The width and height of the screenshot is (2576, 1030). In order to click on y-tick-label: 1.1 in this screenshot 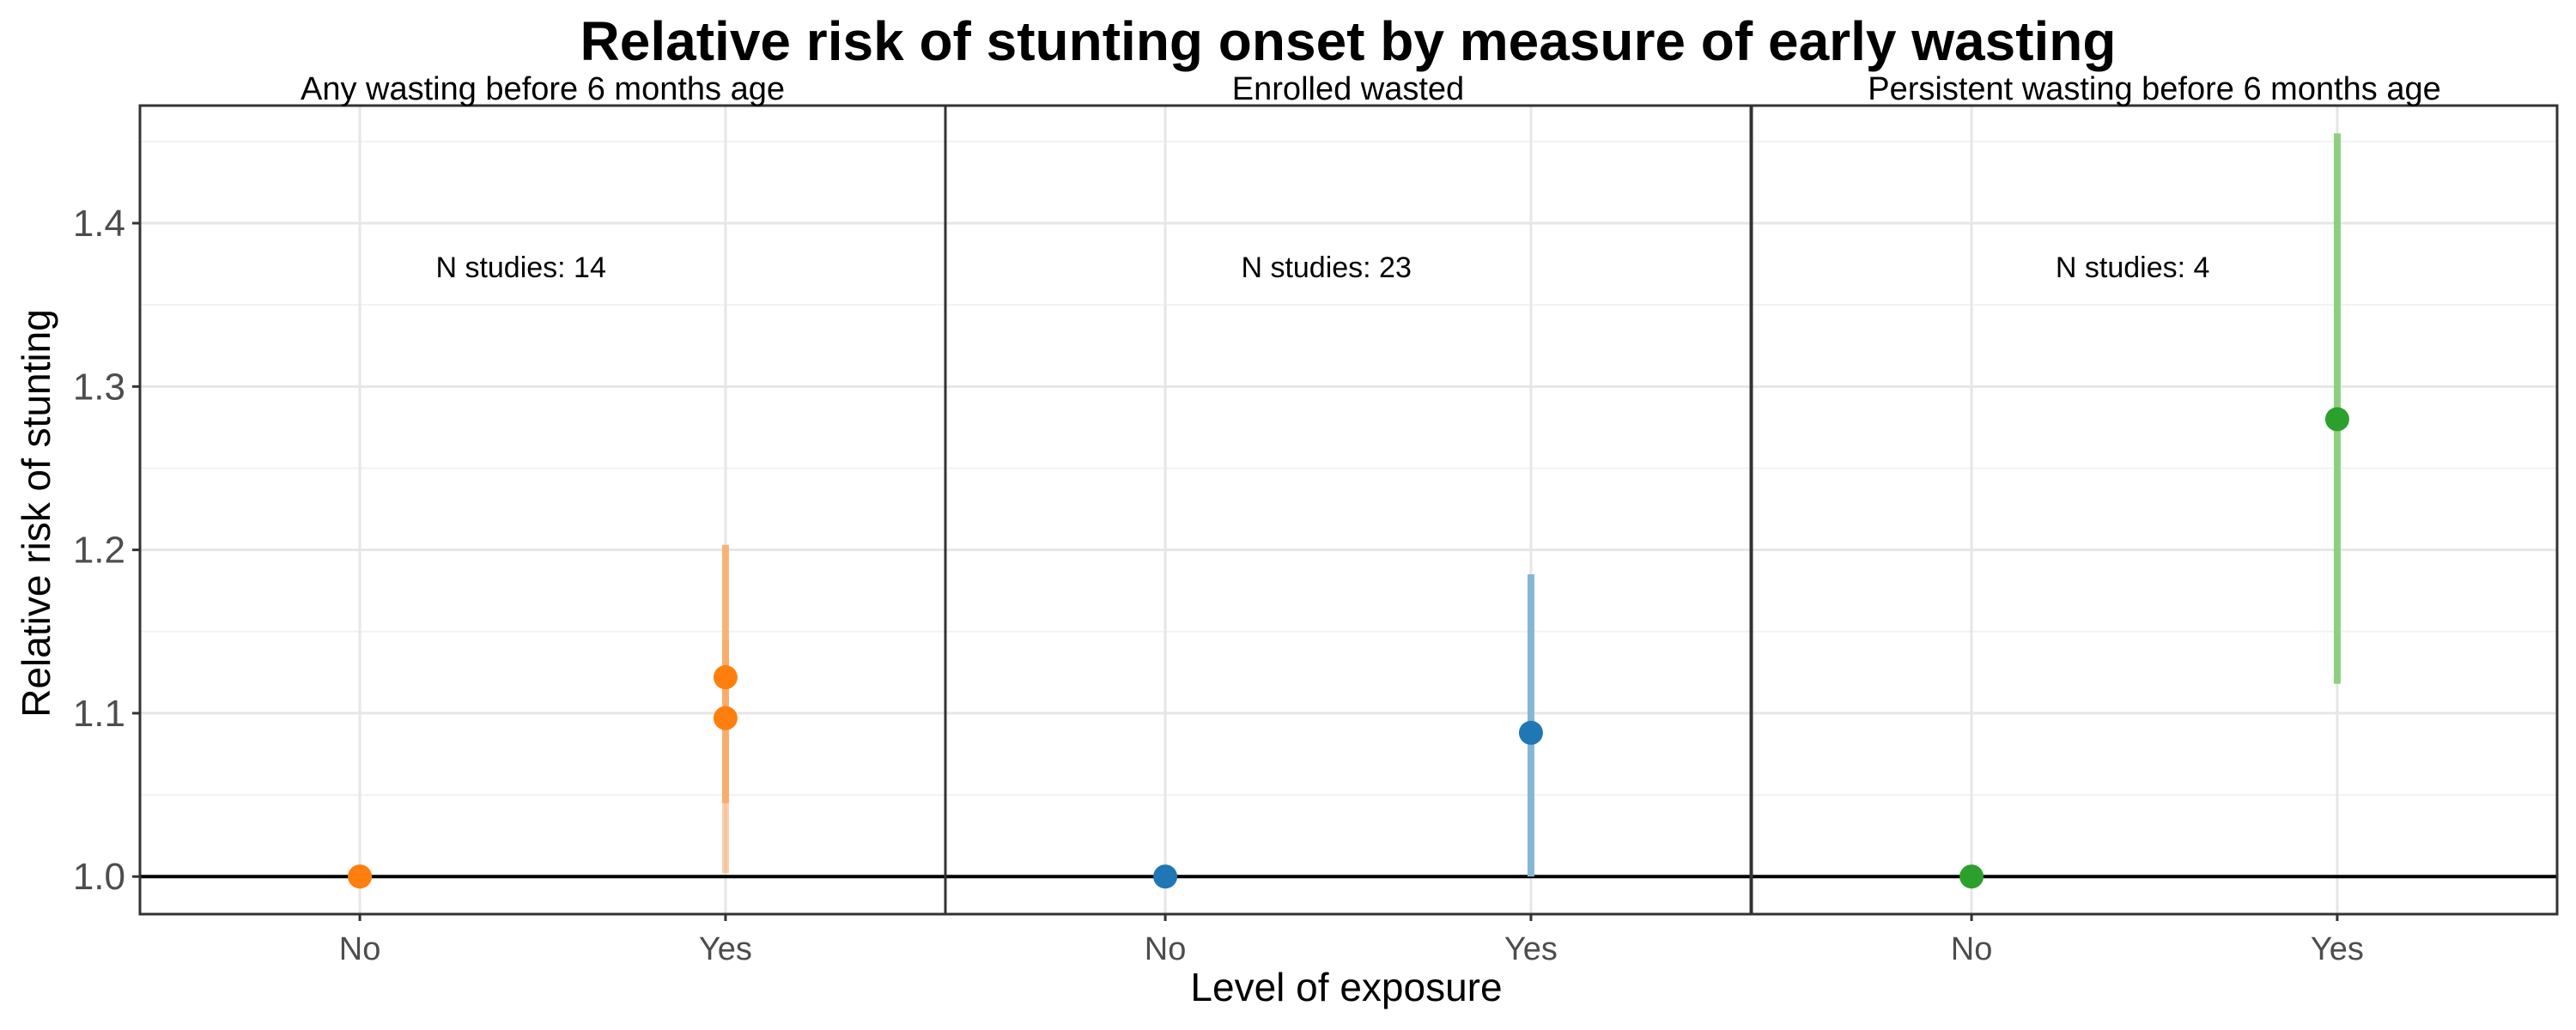, I will do `click(99, 714)`.